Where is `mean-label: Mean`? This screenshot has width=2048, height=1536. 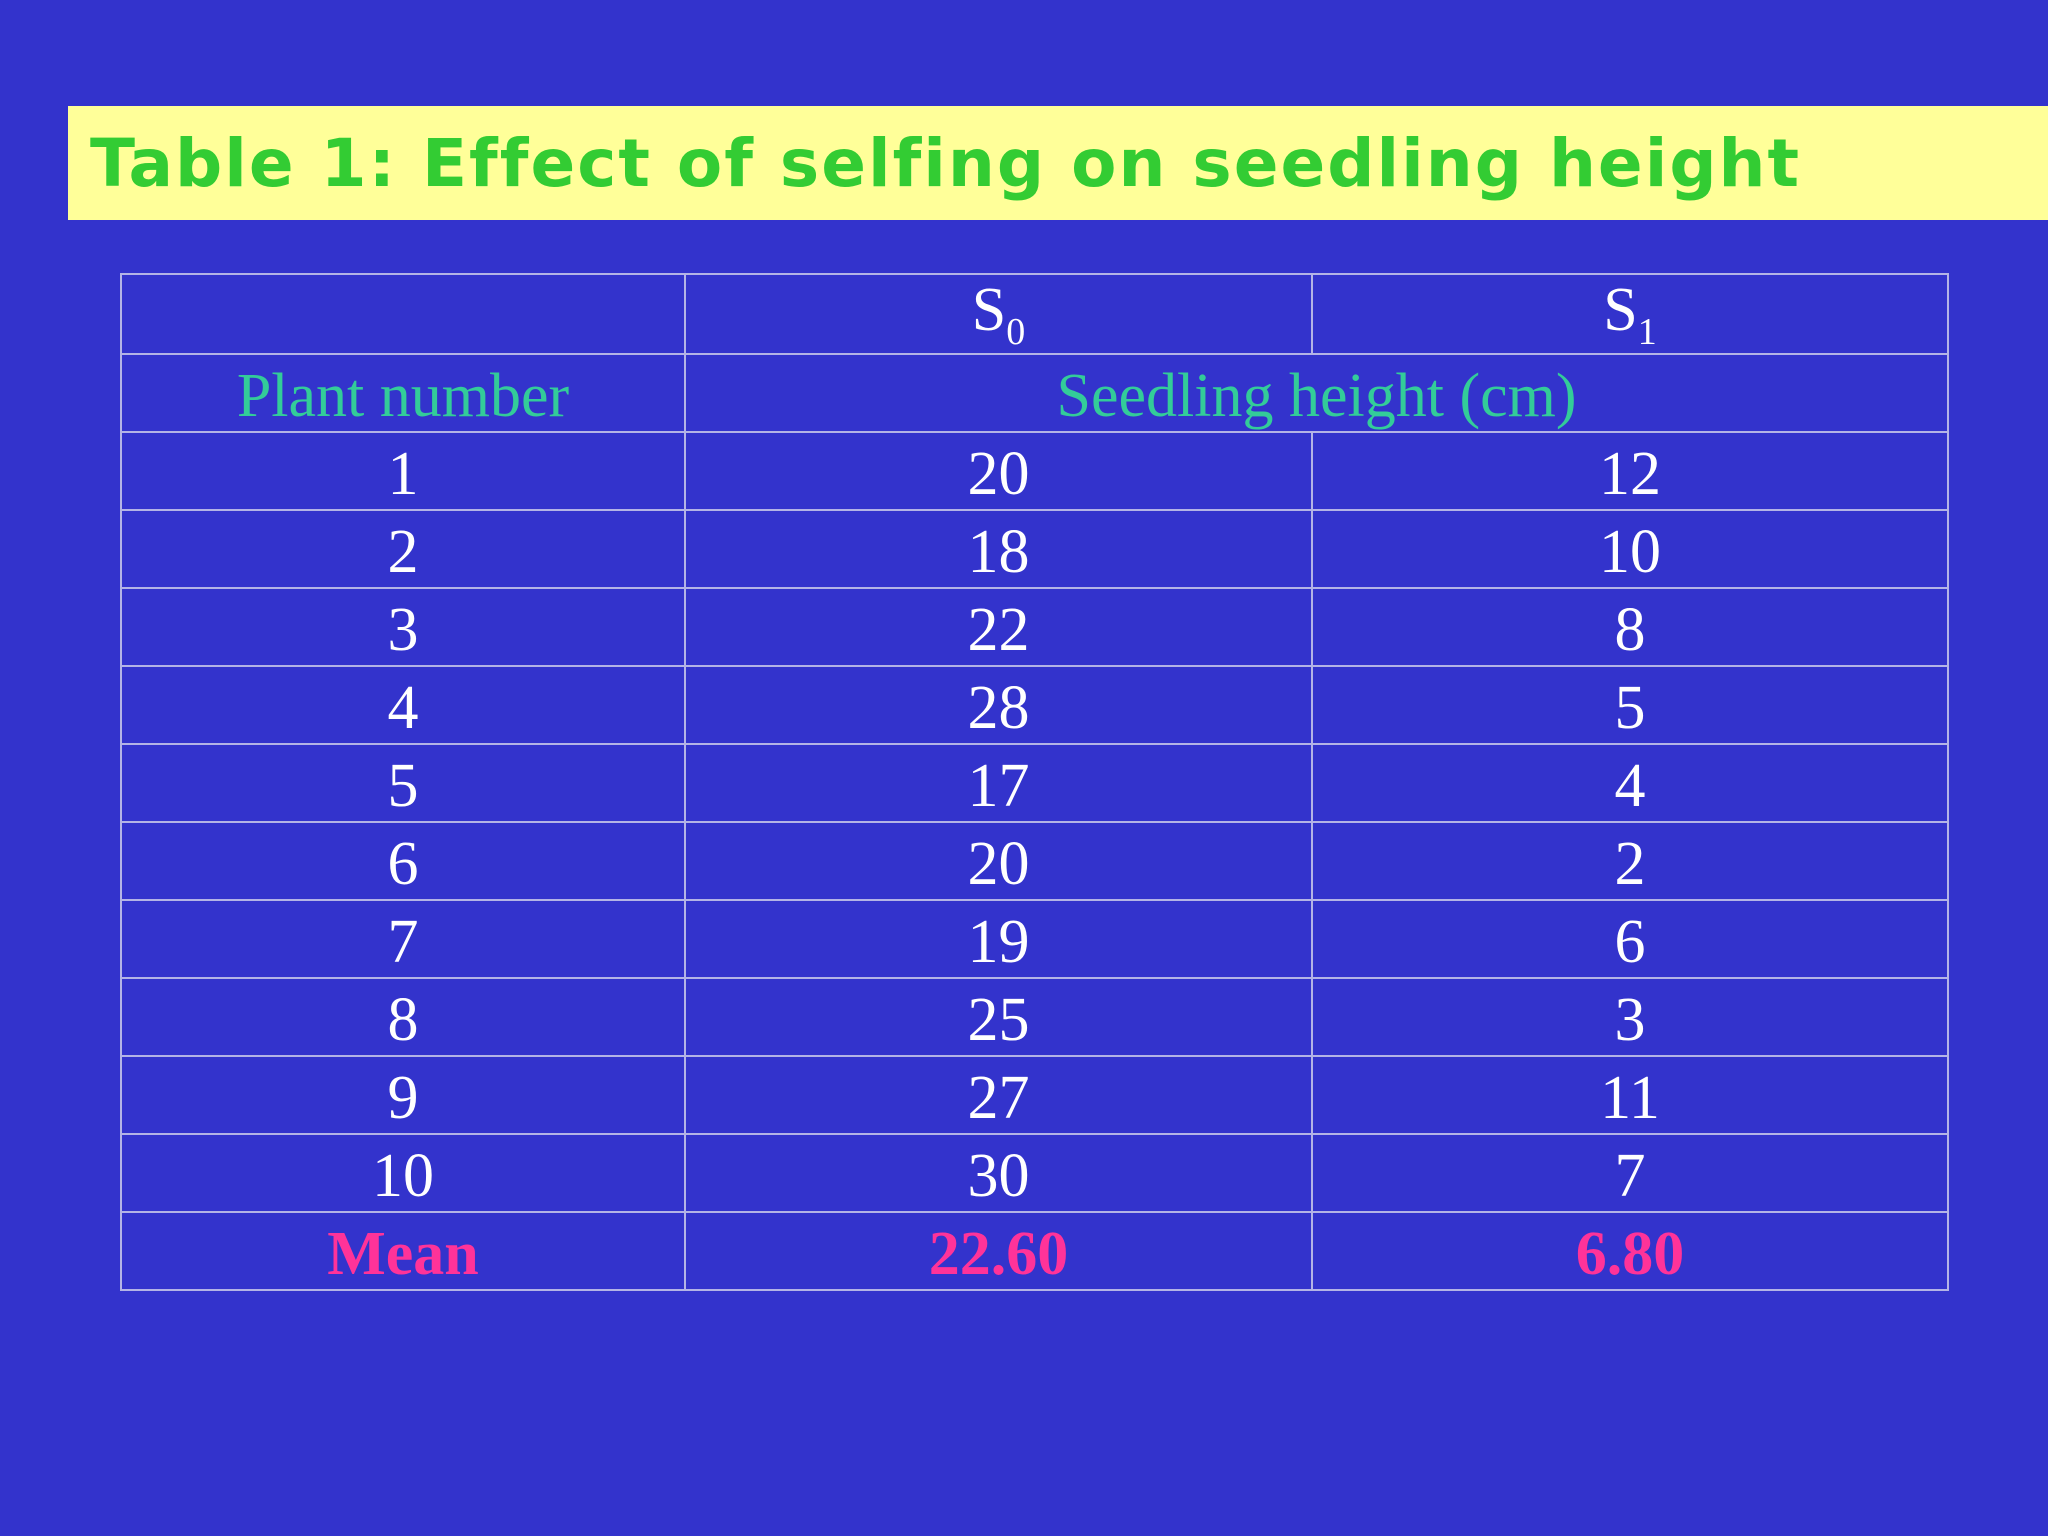 mean-label: Mean is located at coordinates (403, 1251).